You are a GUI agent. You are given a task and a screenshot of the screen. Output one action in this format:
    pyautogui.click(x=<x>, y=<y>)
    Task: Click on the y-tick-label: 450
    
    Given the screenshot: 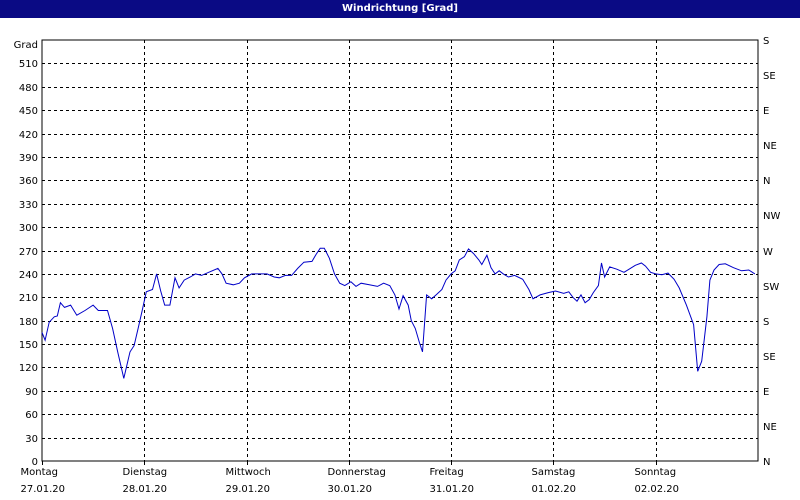 What is the action you would take?
    pyautogui.click(x=28, y=111)
    